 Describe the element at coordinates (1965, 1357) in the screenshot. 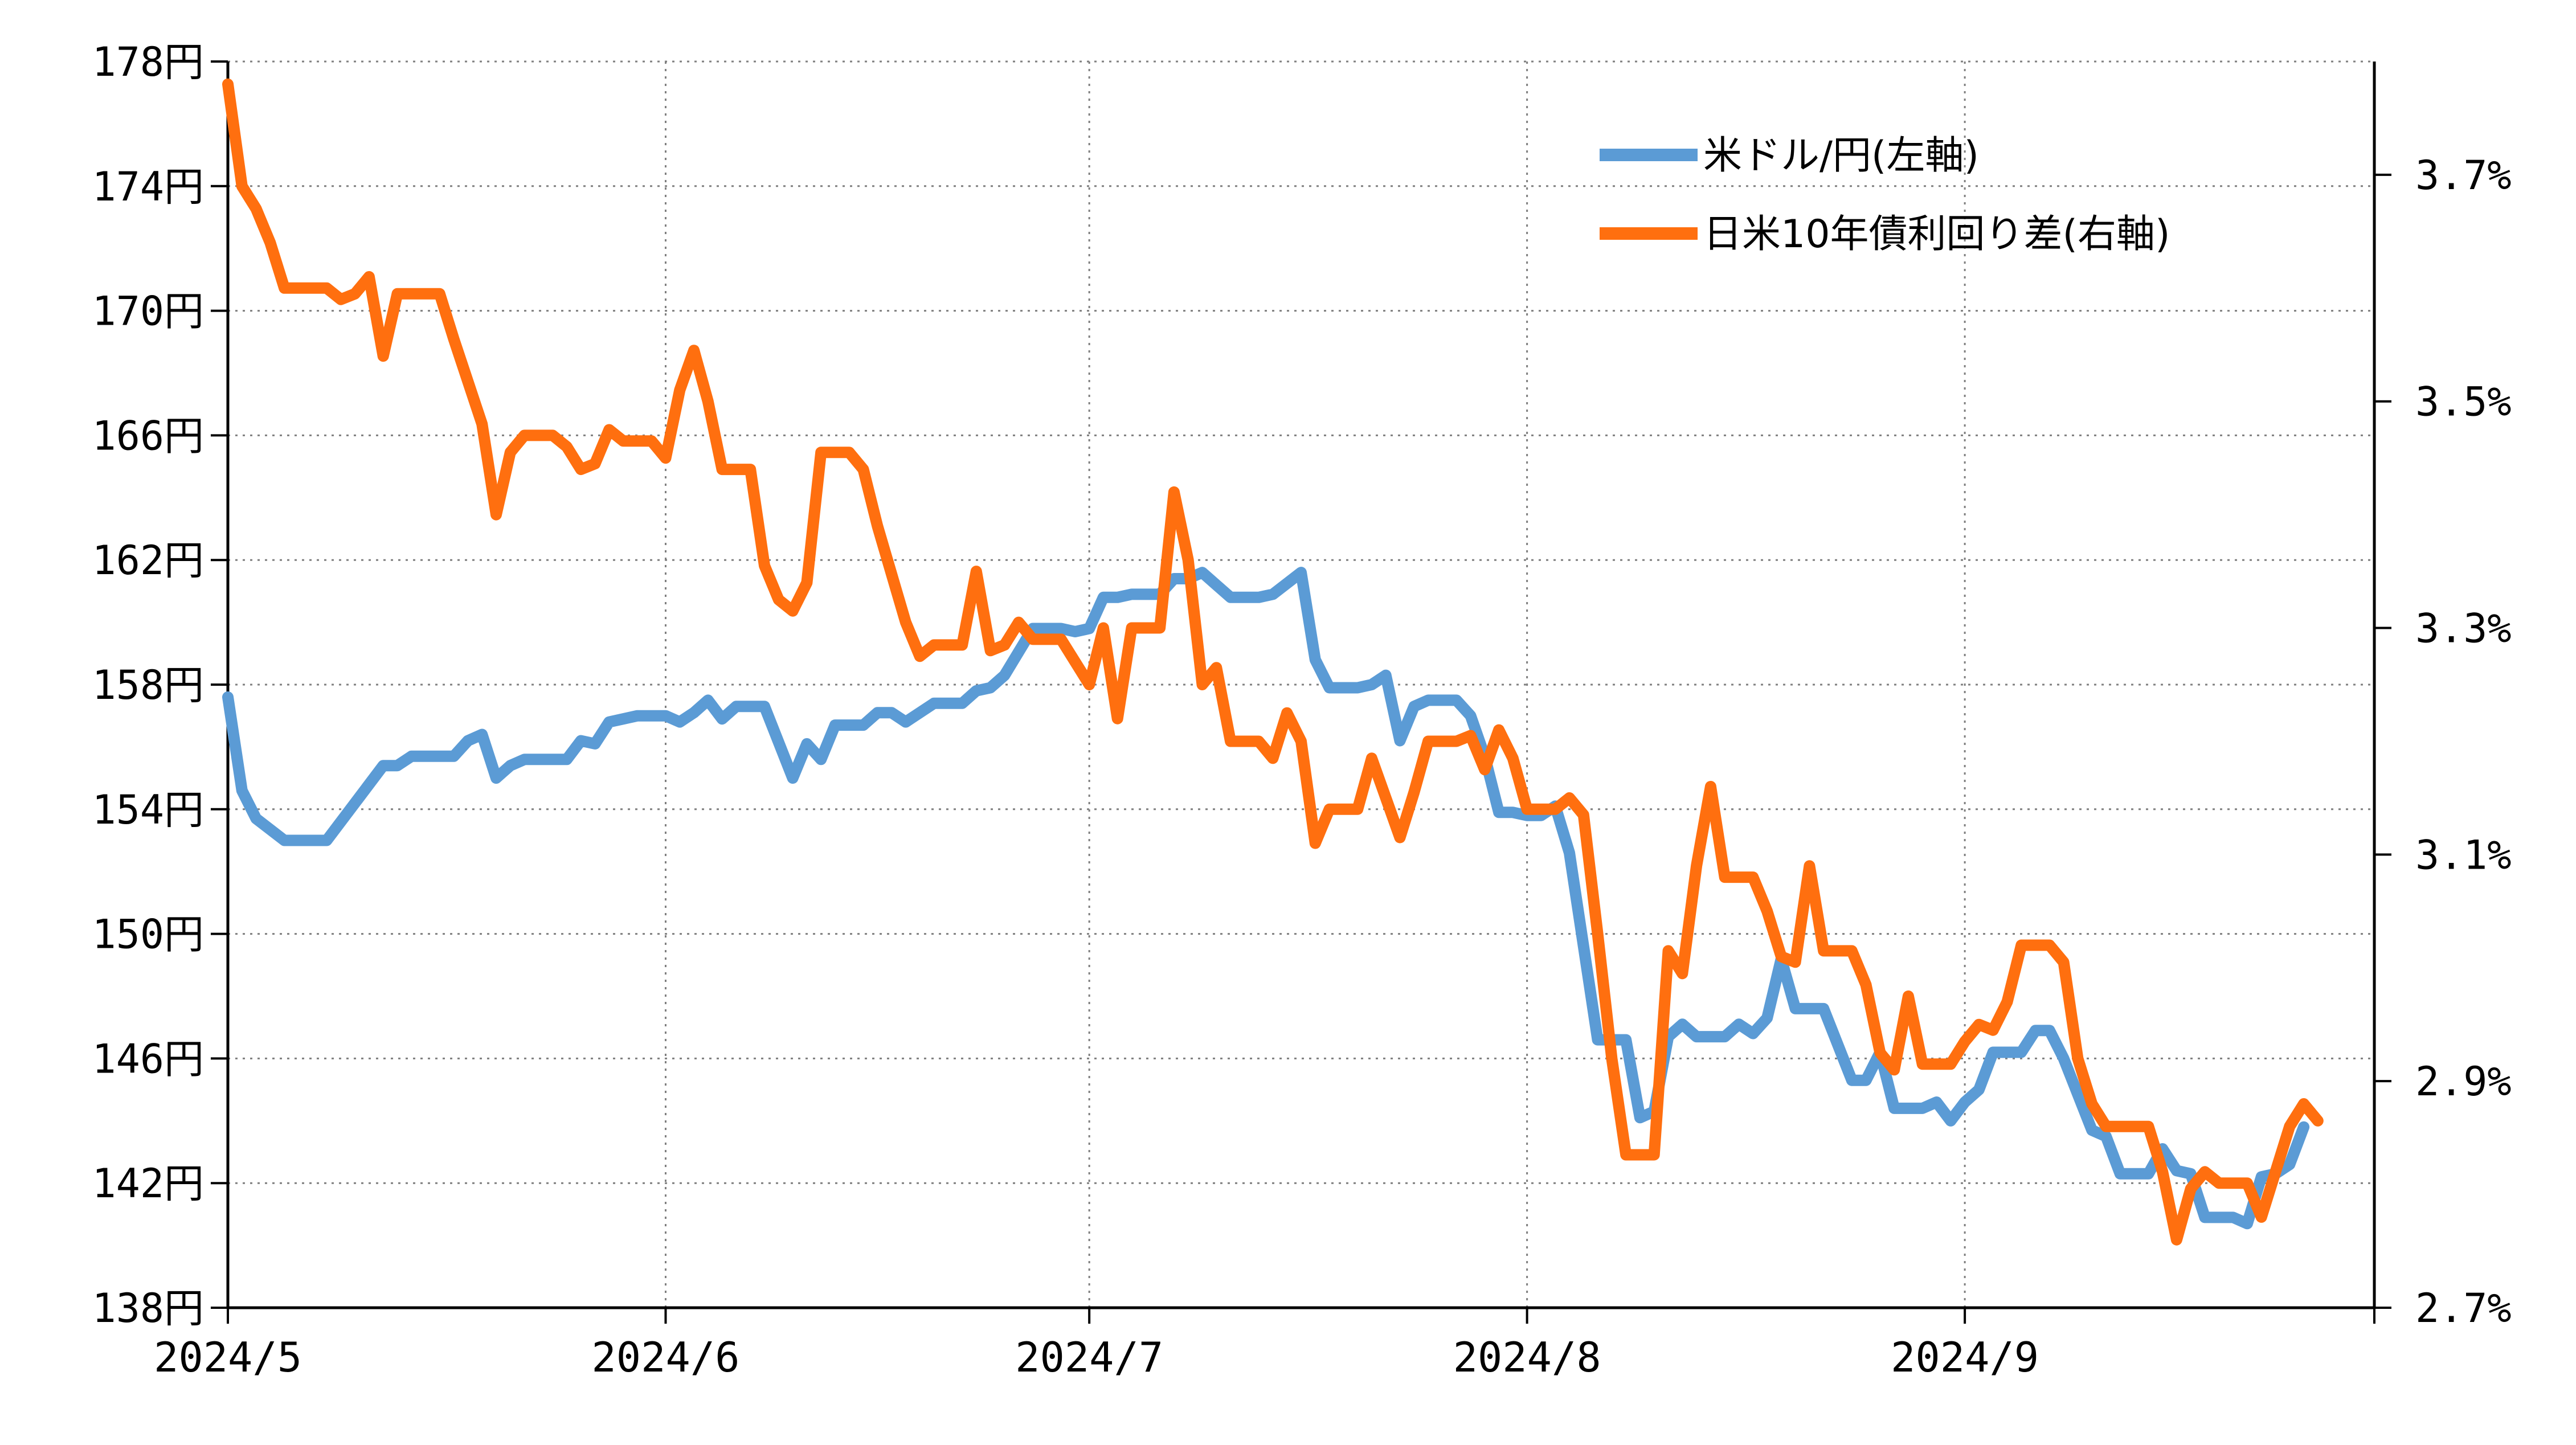

I see `x-axis-tick-label: 2024/9` at that location.